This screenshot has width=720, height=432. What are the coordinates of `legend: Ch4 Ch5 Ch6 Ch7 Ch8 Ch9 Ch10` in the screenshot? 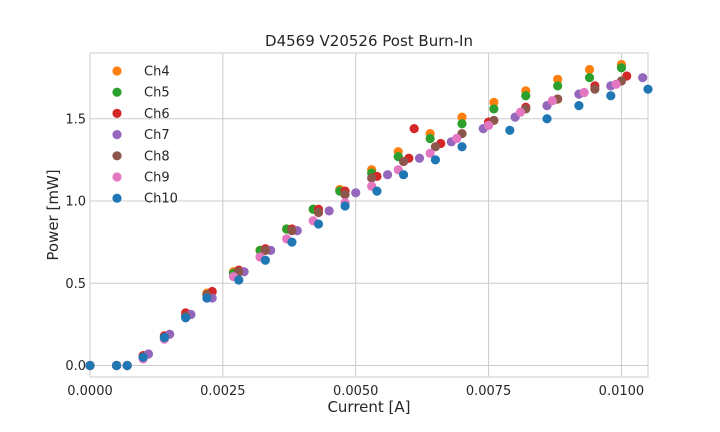 It's located at (145, 136).